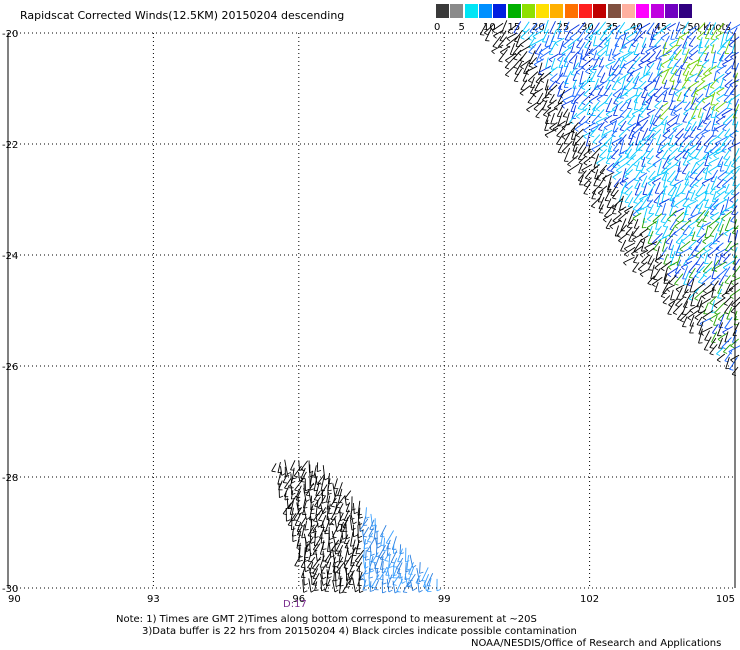  Describe the element at coordinates (543, 11) in the screenshot. I see `legend-swatch` at that location.